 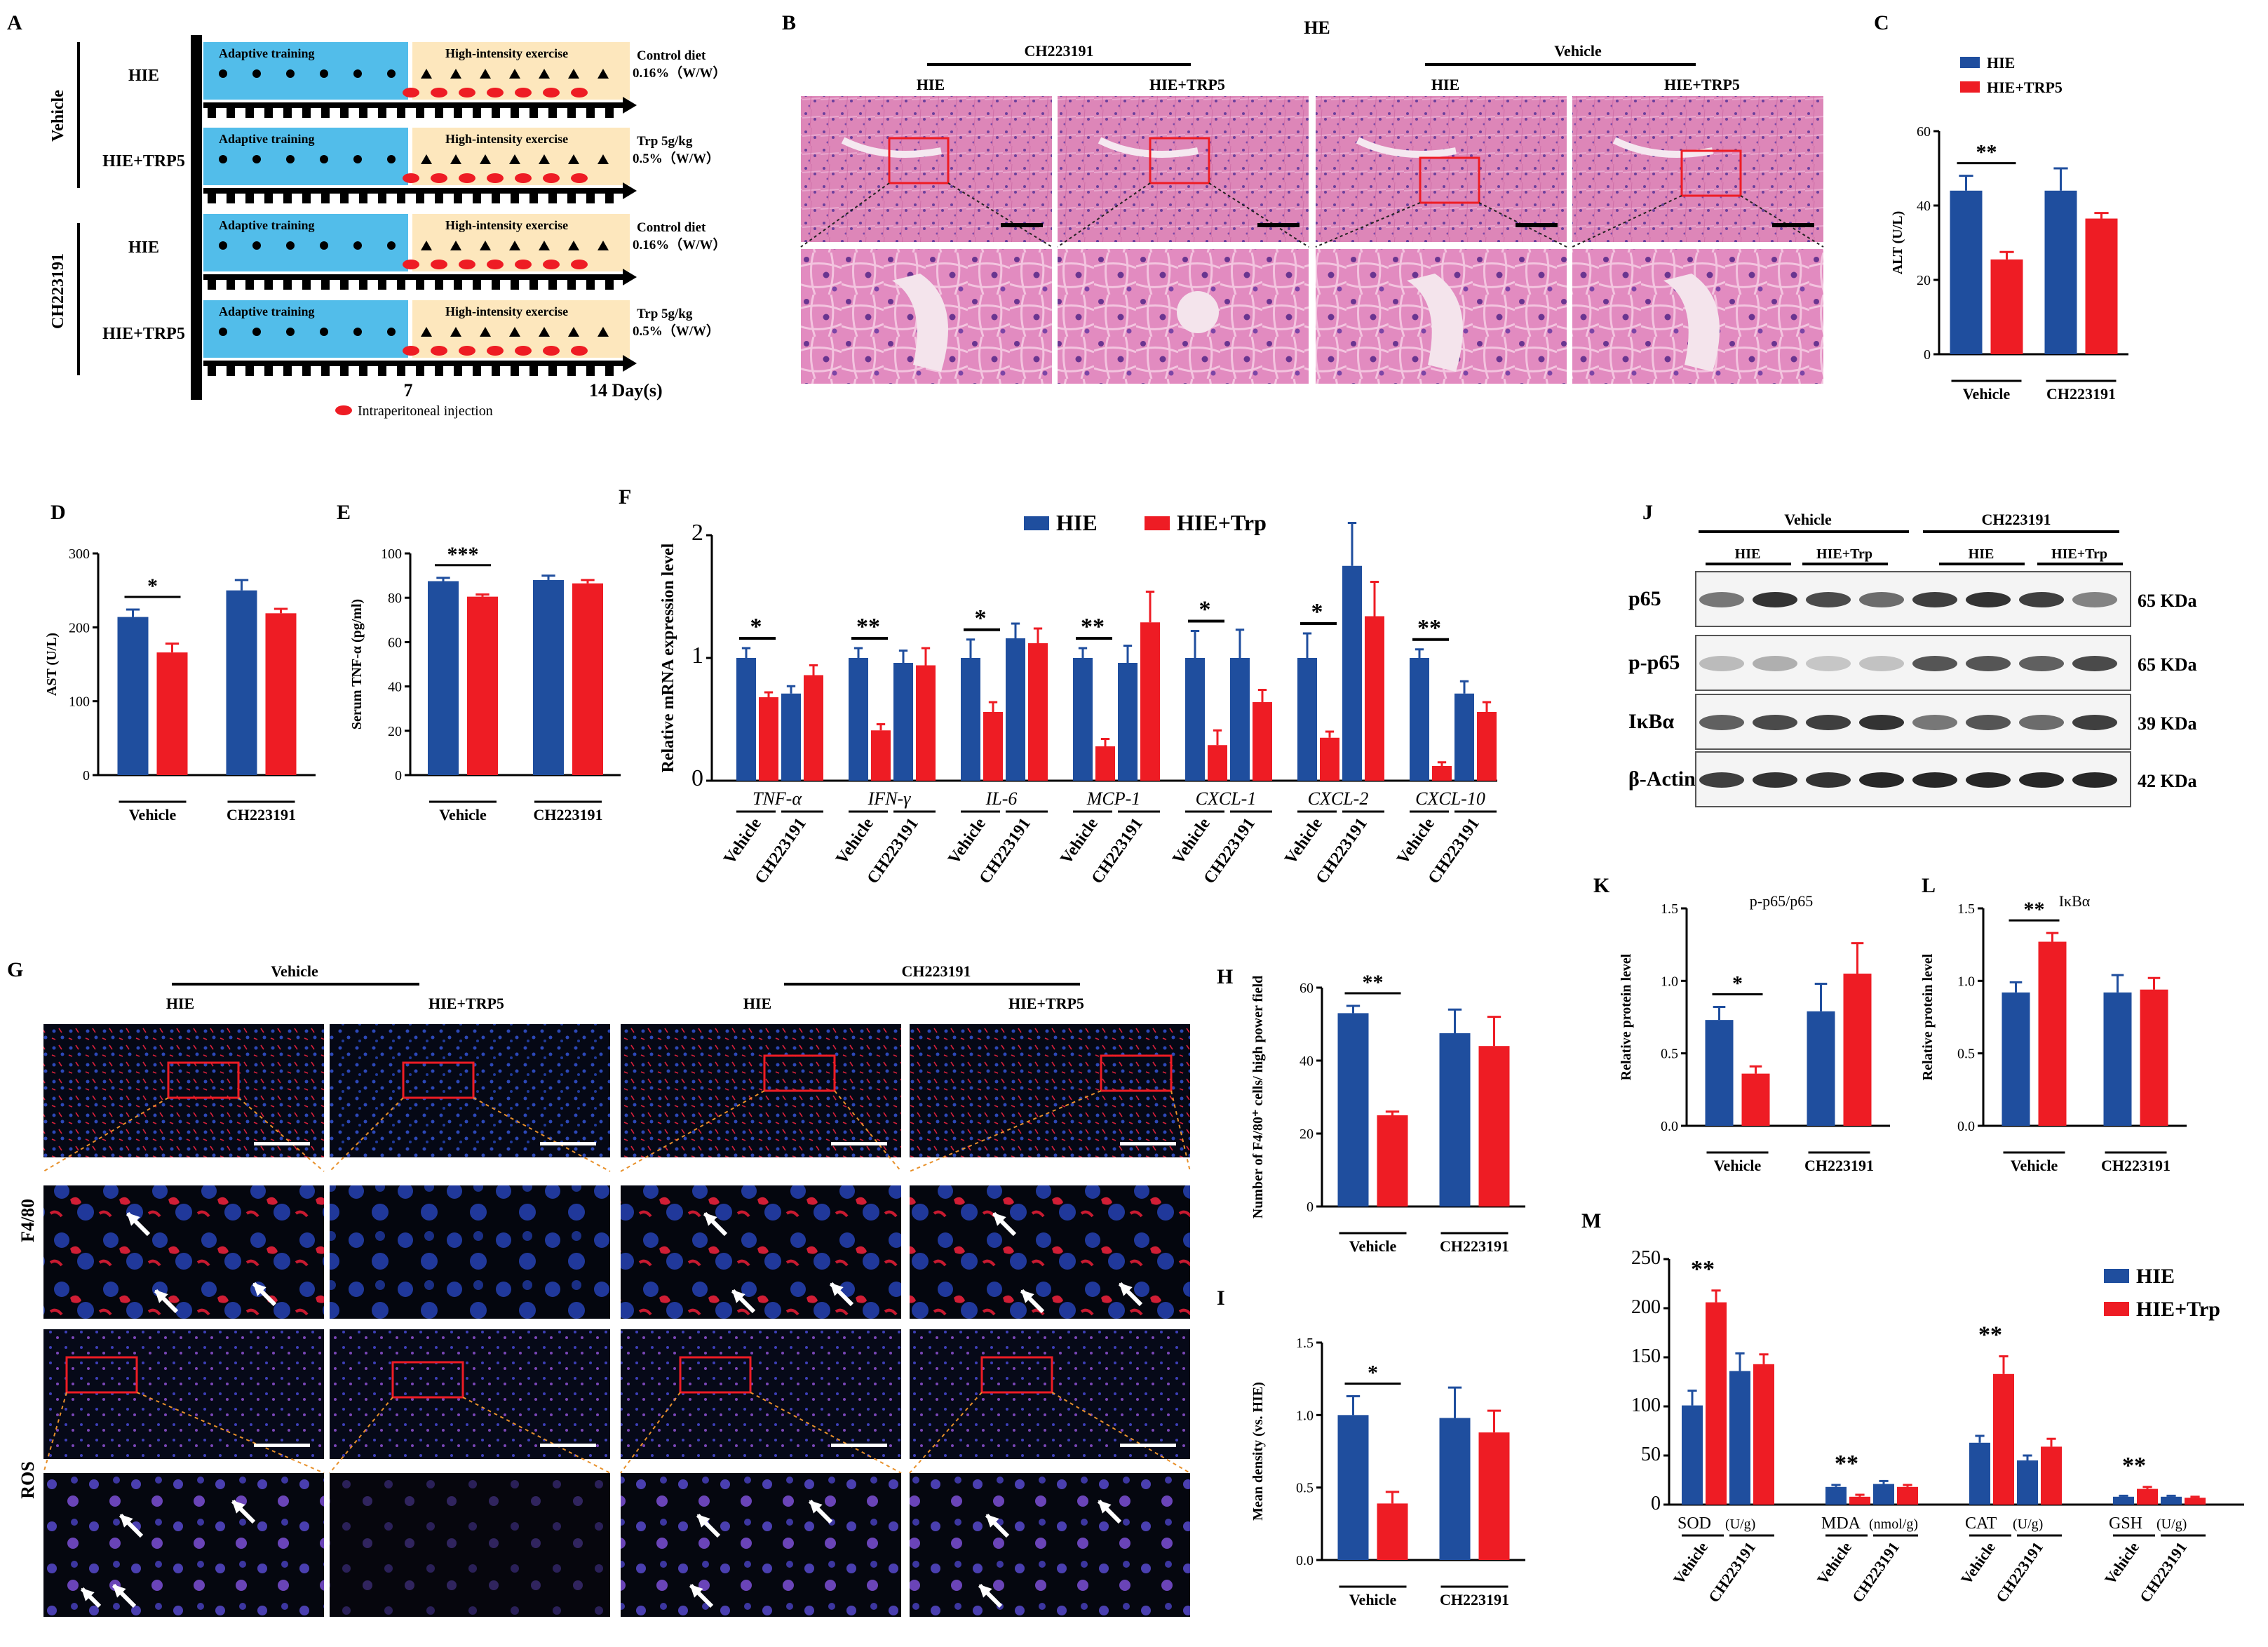 What do you see at coordinates (1987, 394) in the screenshot?
I see `x-group-label: Vehicle` at bounding box center [1987, 394].